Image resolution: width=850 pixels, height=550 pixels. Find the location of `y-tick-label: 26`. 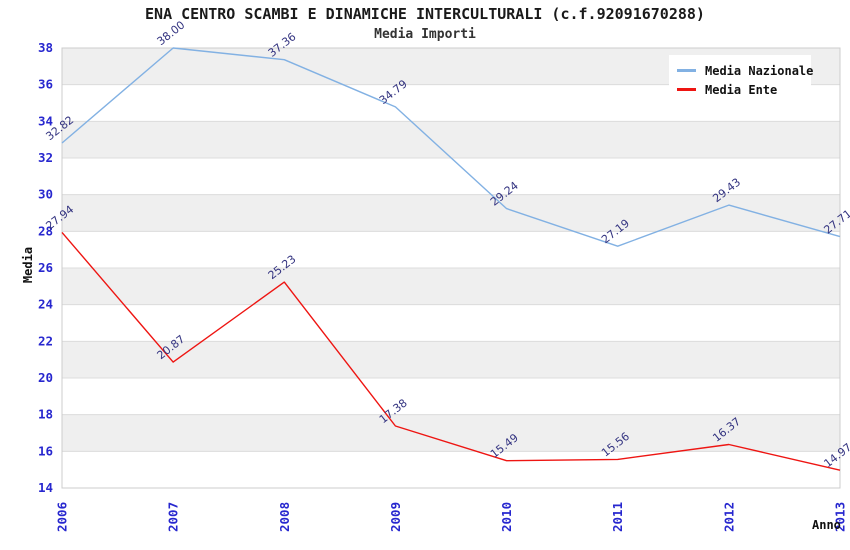

y-tick-label: 26 is located at coordinates (45, 267).